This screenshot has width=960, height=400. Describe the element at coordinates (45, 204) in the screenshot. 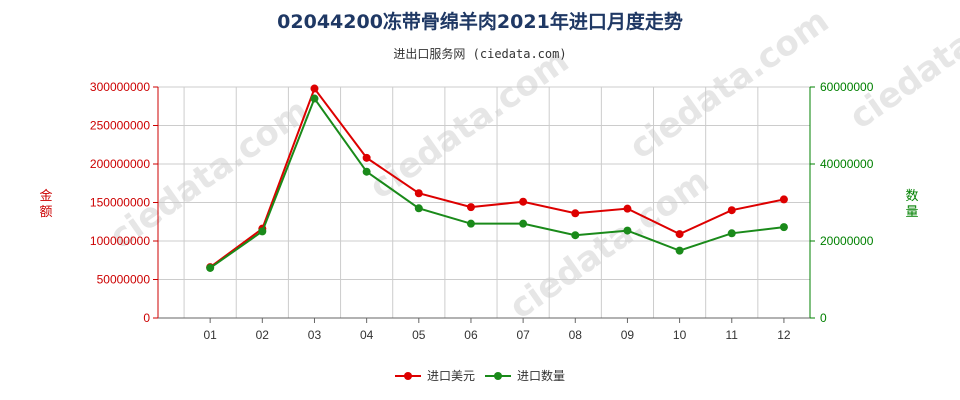

I see `left-axis-label: 金额` at that location.